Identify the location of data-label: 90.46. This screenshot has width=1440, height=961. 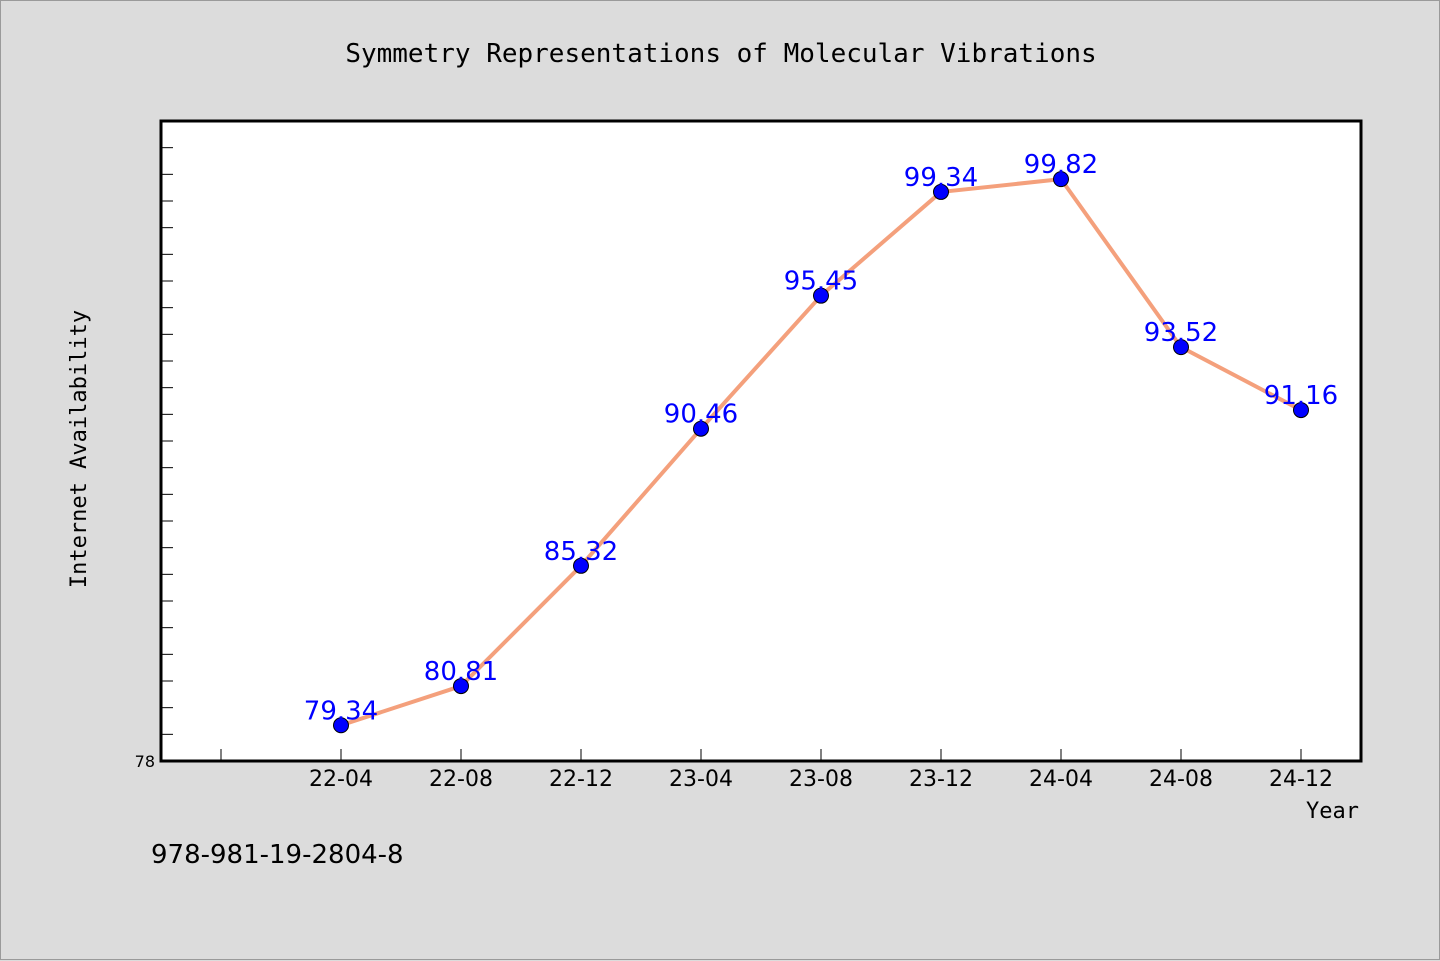
(701, 415).